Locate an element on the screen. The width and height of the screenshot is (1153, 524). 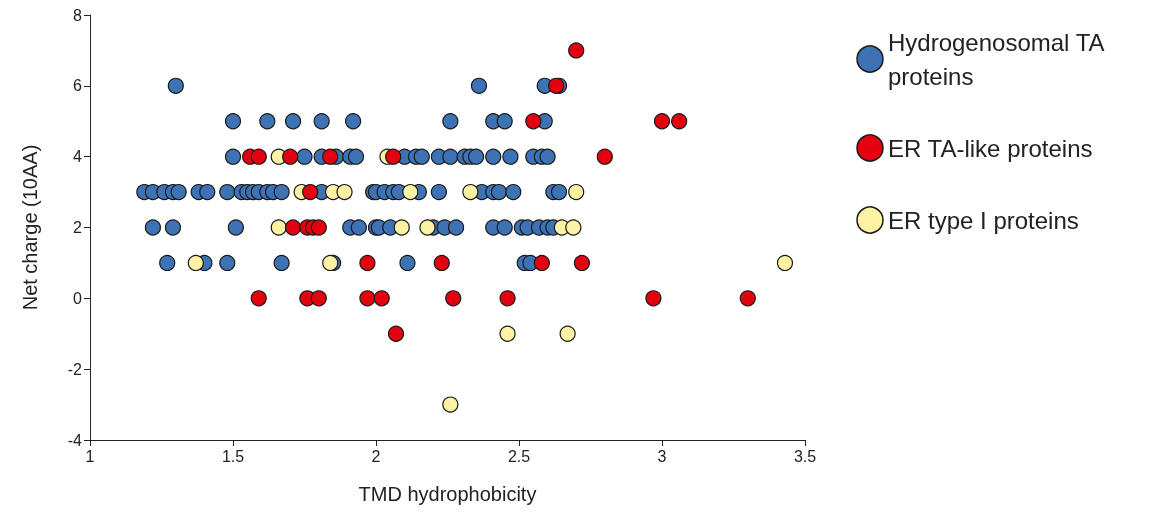
y-tick-label: 6 is located at coordinates (78, 86).